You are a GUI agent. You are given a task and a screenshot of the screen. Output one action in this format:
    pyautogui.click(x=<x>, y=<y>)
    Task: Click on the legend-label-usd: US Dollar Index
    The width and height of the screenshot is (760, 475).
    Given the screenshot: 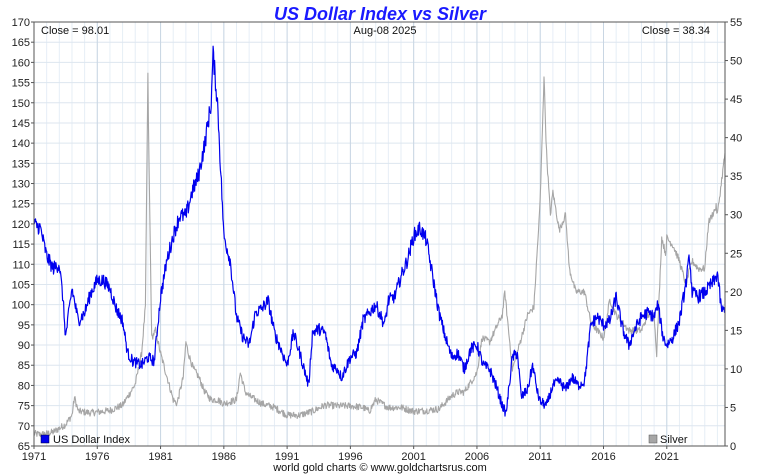 What is the action you would take?
    pyautogui.click(x=92, y=440)
    